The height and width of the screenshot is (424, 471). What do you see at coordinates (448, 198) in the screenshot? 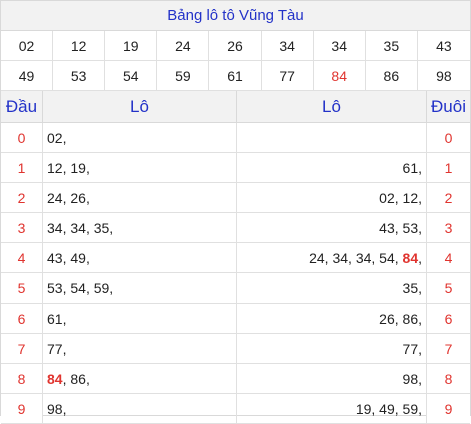
I see `duoi-cell: 2` at bounding box center [448, 198].